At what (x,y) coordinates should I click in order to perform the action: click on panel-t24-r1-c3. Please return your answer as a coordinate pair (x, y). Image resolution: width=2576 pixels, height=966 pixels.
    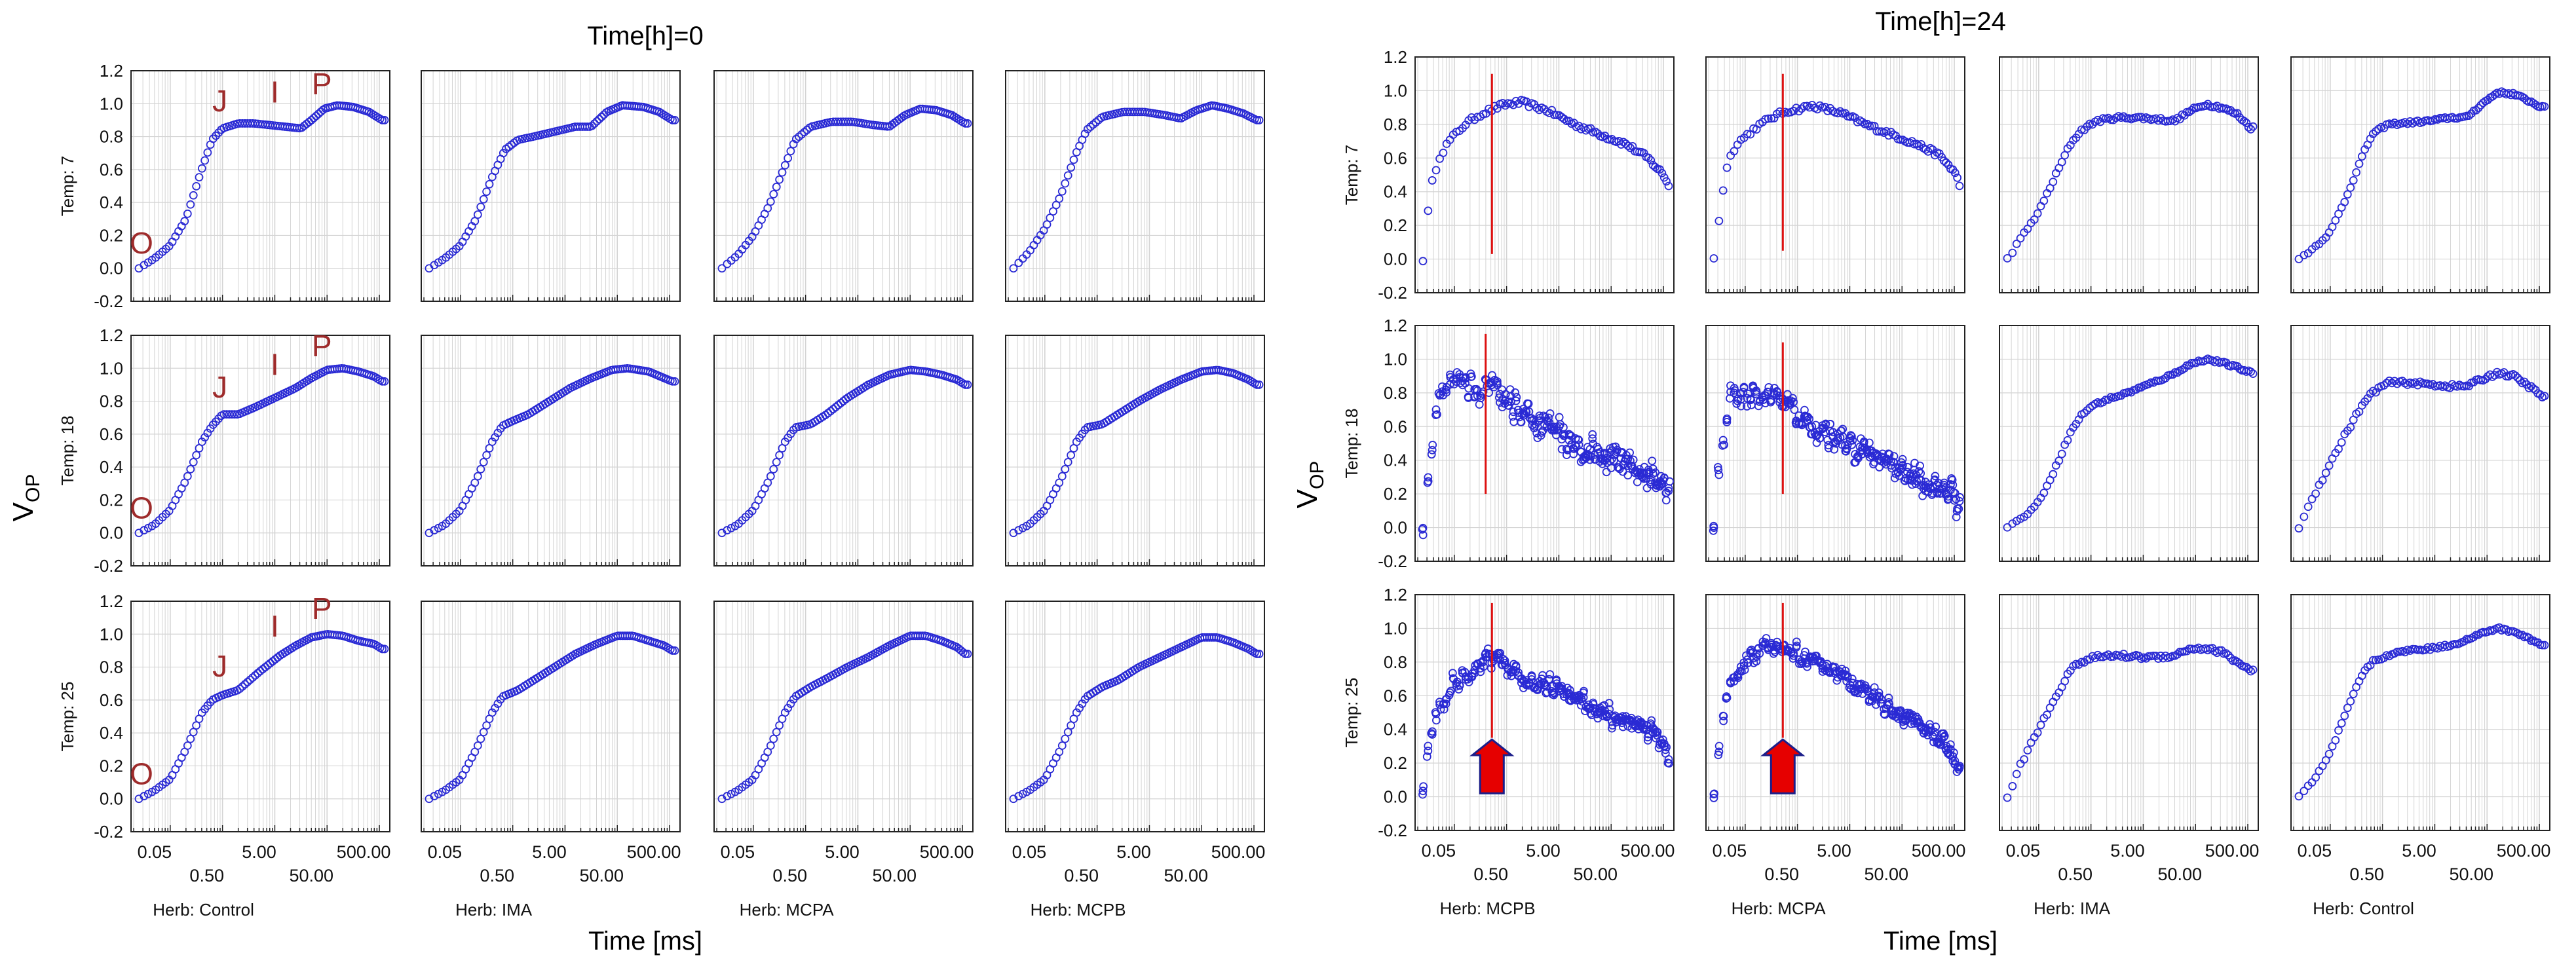
    Looking at the image, I should click on (2420, 443).